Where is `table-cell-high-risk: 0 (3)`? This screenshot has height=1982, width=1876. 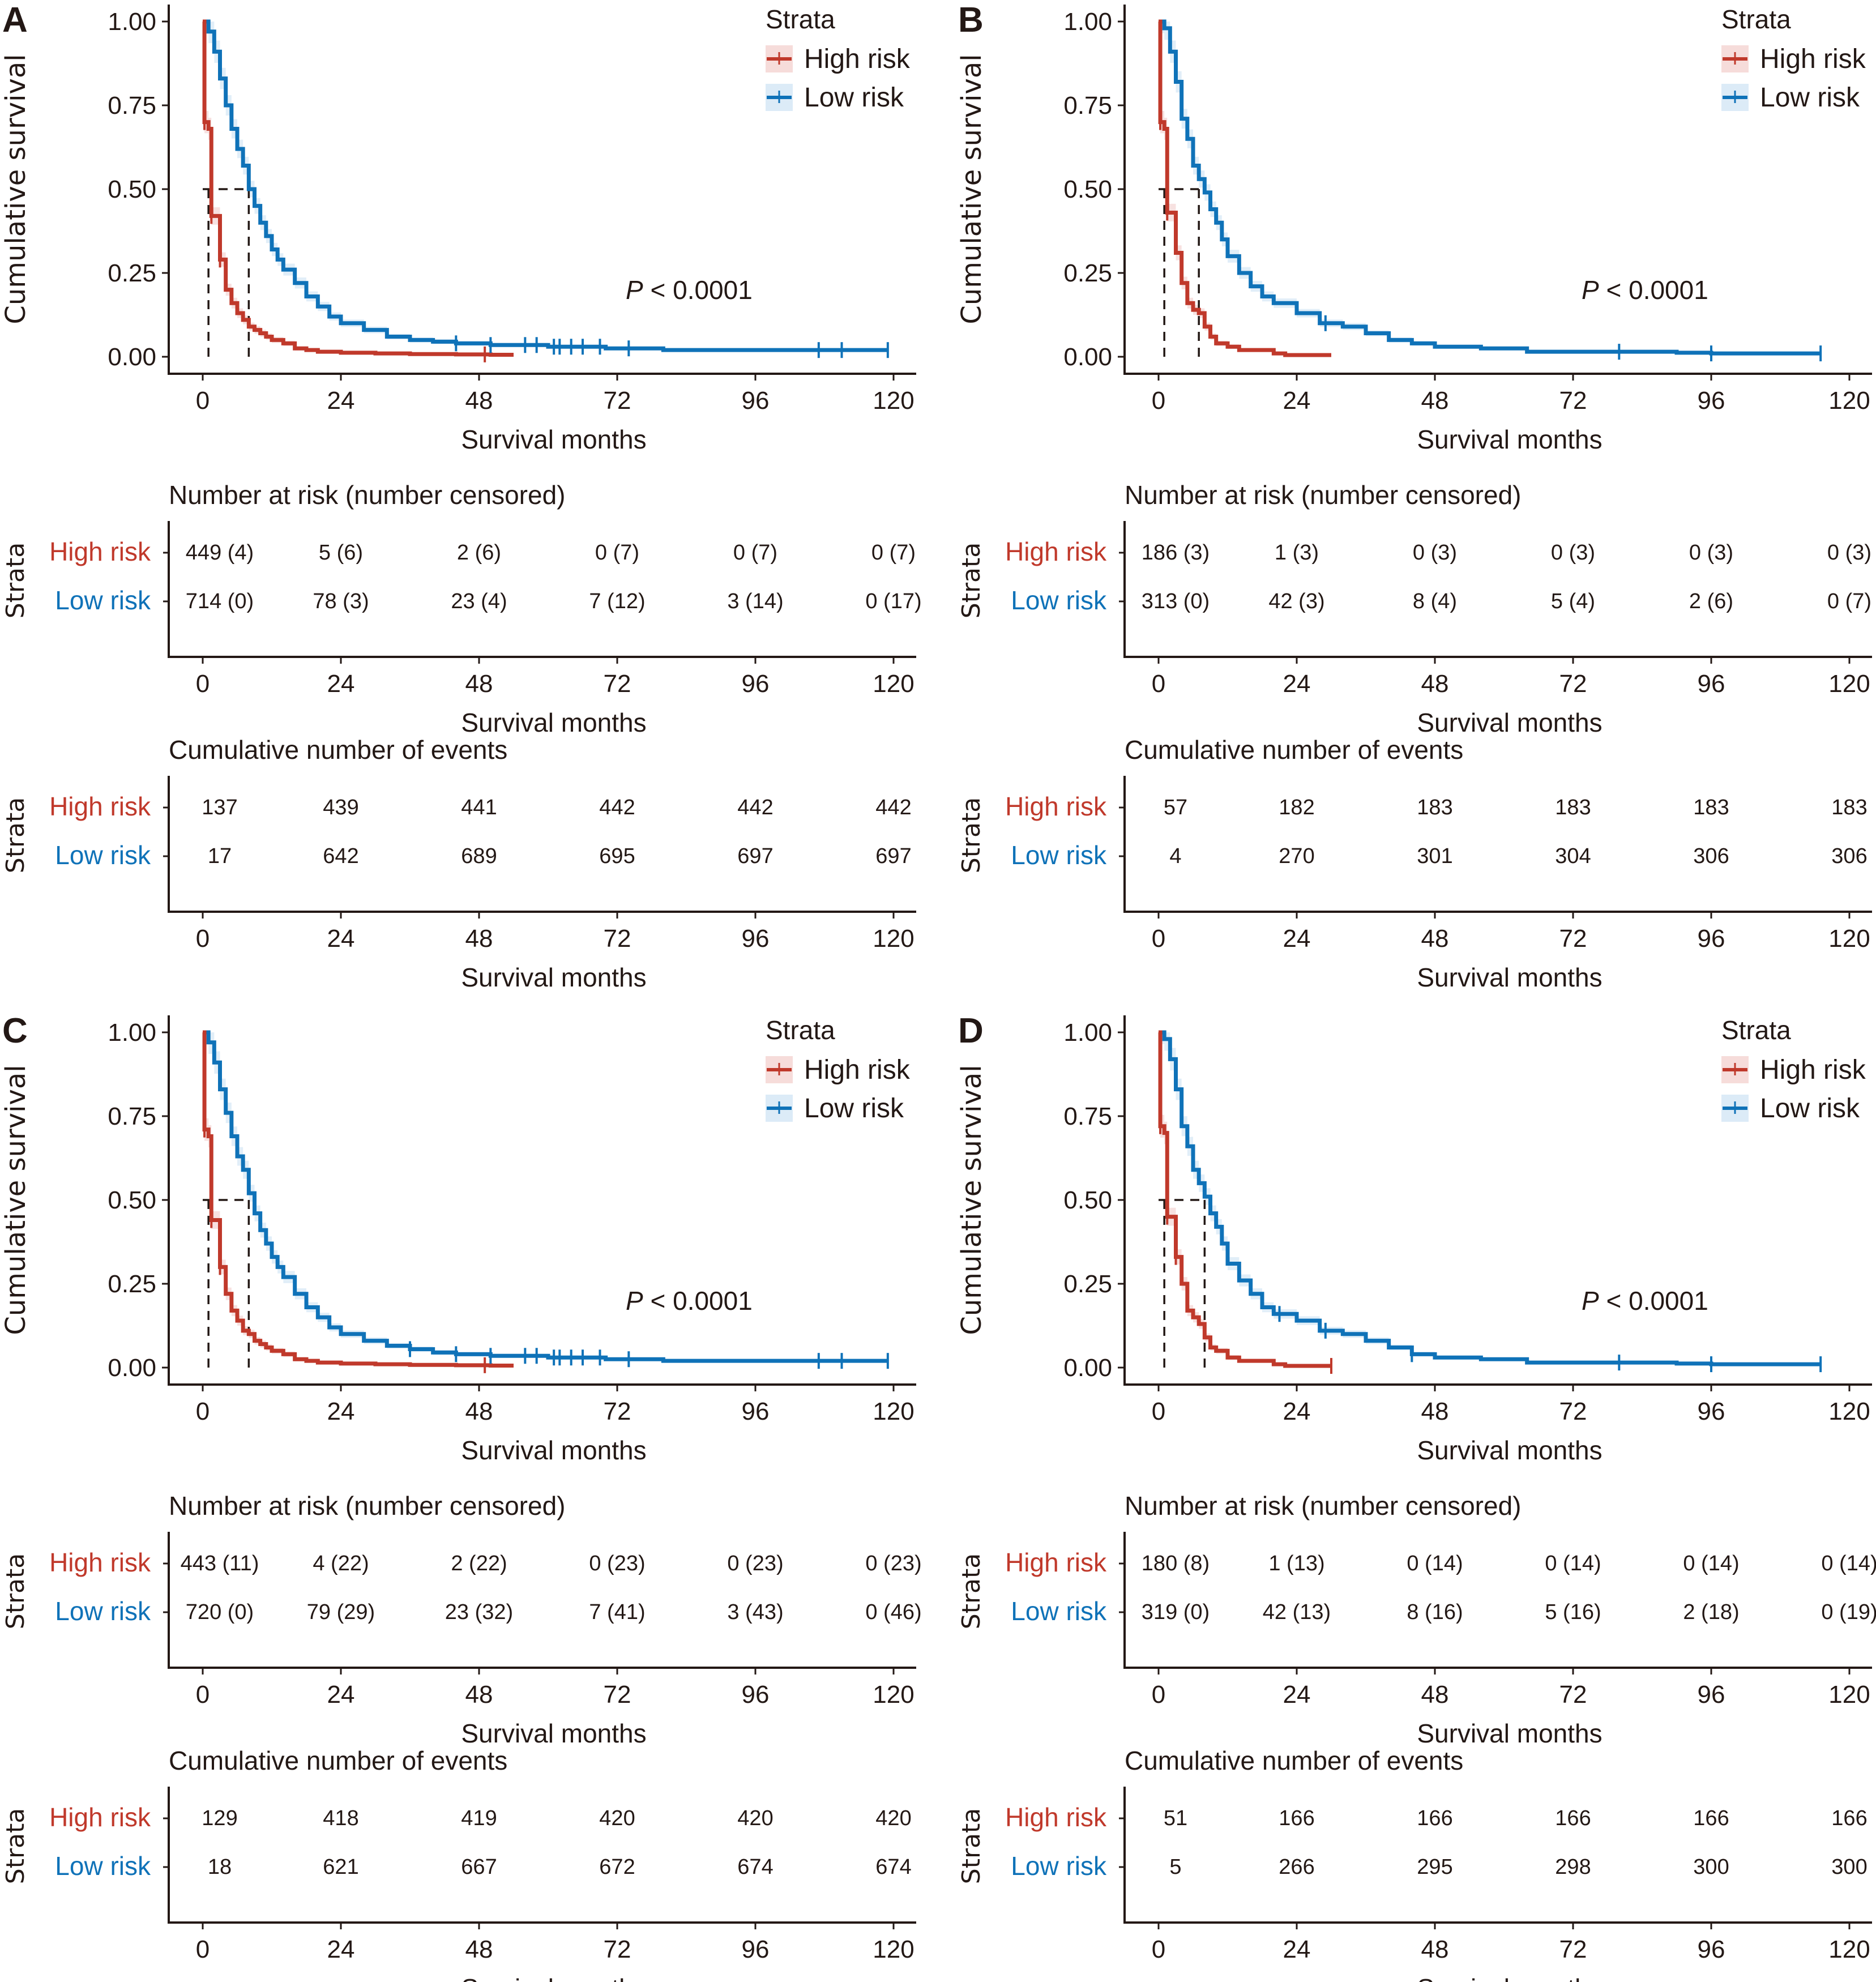 table-cell-high-risk: 0 (3) is located at coordinates (1435, 553).